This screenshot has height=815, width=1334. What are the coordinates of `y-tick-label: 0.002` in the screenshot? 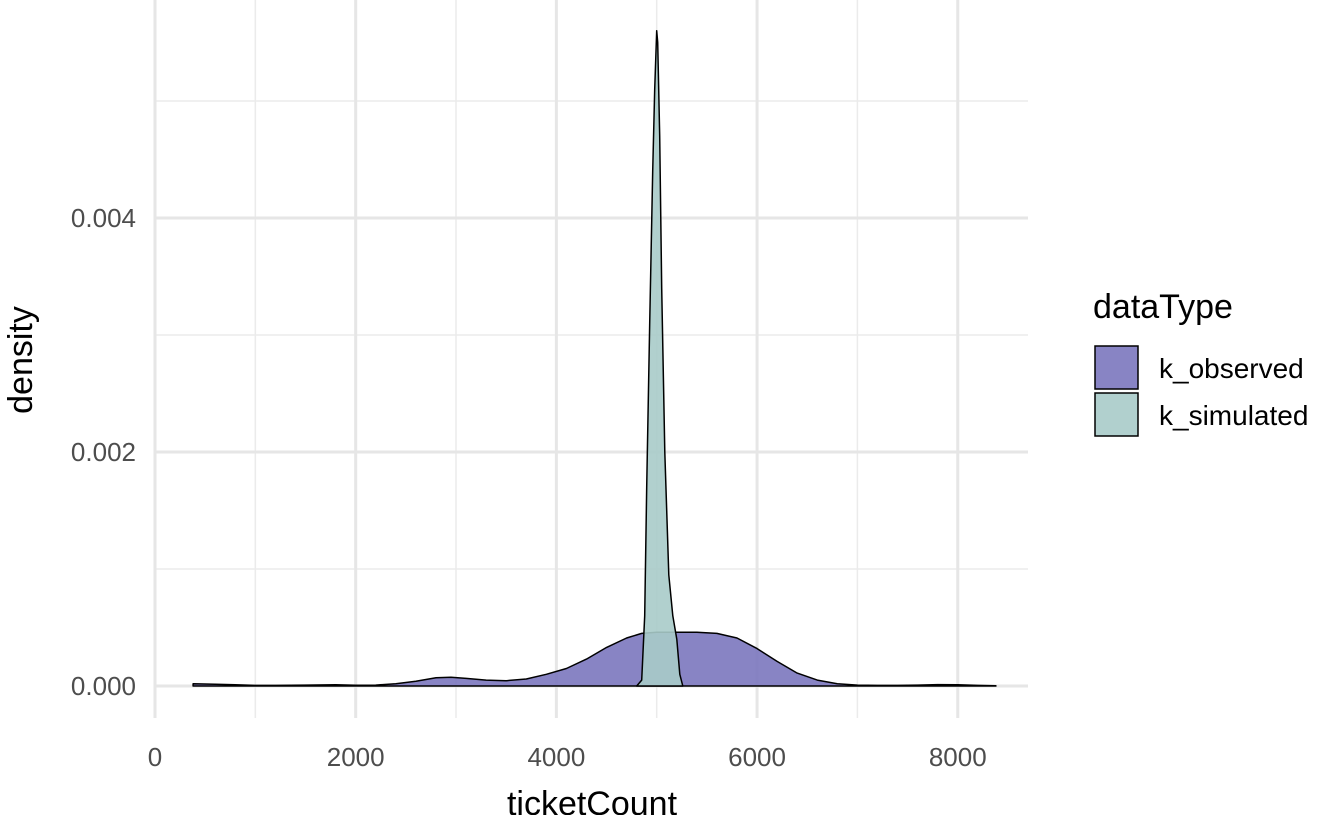 It's located at (103, 452).